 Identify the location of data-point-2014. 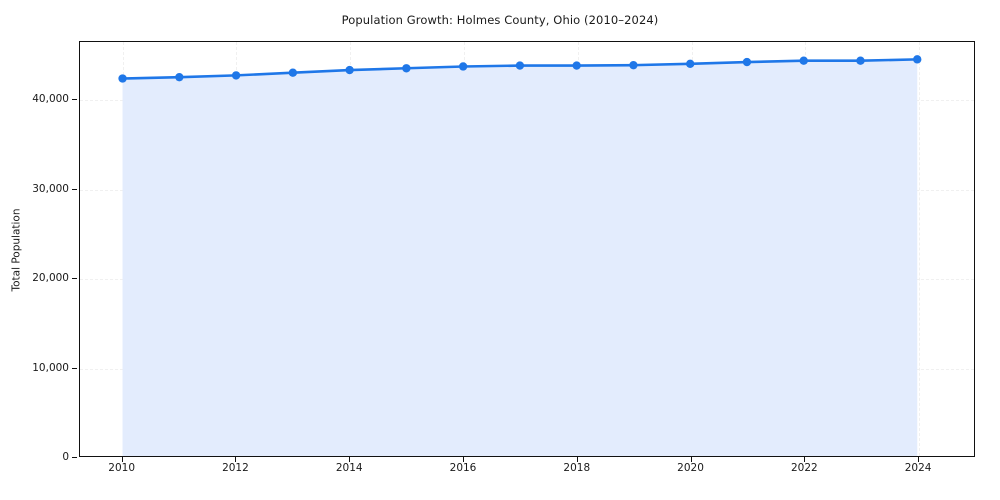
(349, 70).